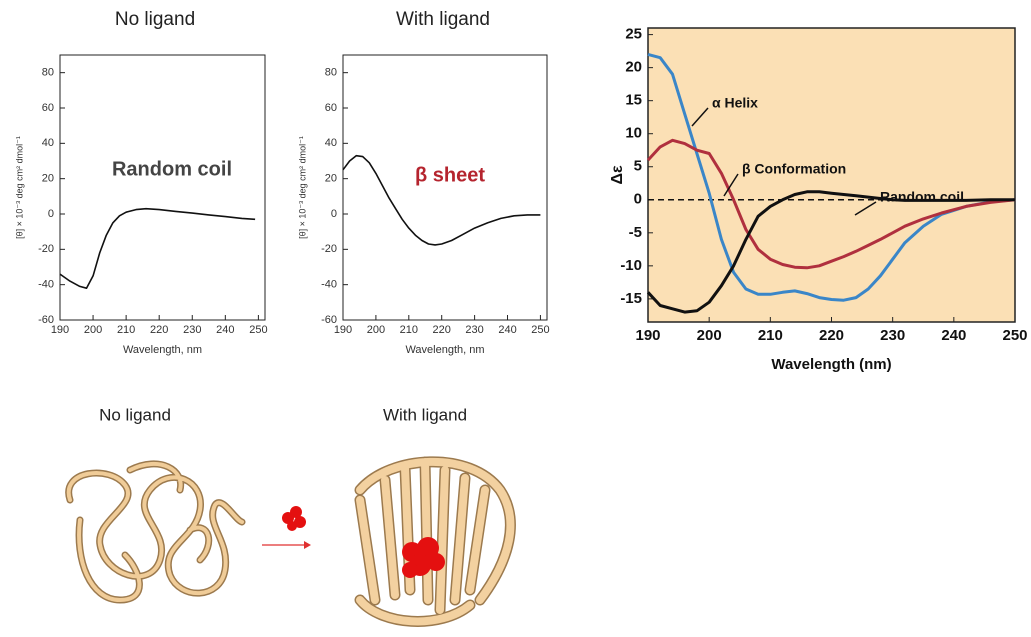  What do you see at coordinates (135, 414) in the screenshot?
I see `left-label: No ligand` at bounding box center [135, 414].